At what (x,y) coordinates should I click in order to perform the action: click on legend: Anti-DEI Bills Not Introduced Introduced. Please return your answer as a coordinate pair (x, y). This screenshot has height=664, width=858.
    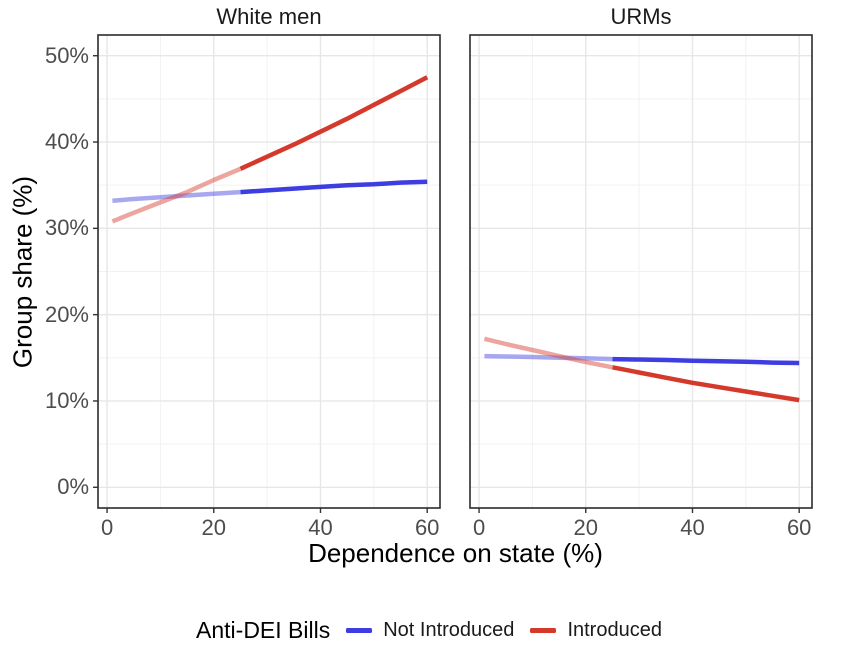
    Looking at the image, I should click on (429, 630).